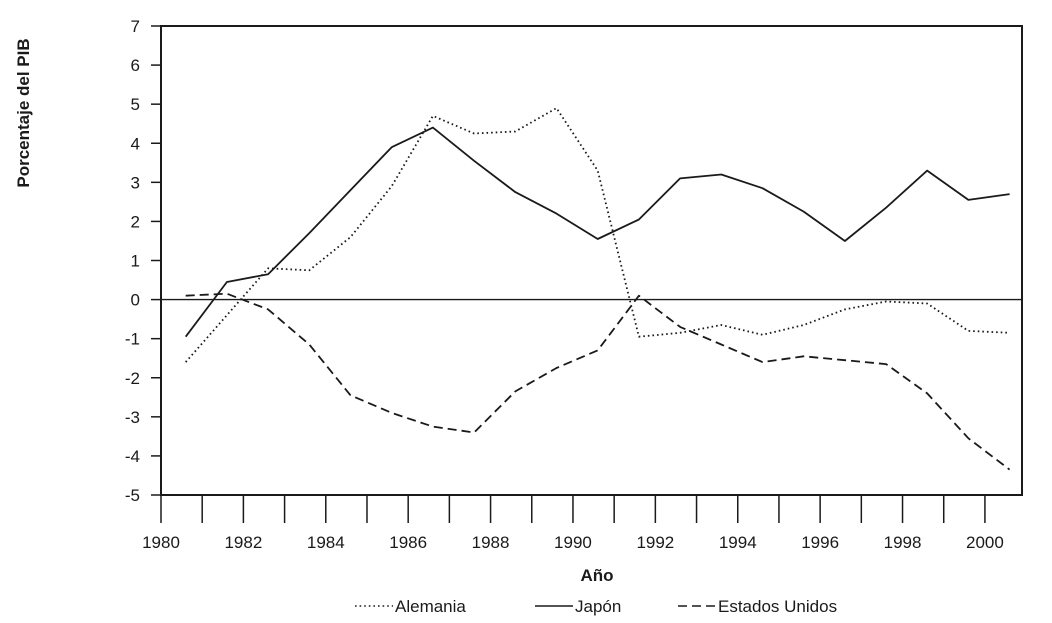 The image size is (1052, 623). I want to click on y-tick-label: 3, so click(135, 182).